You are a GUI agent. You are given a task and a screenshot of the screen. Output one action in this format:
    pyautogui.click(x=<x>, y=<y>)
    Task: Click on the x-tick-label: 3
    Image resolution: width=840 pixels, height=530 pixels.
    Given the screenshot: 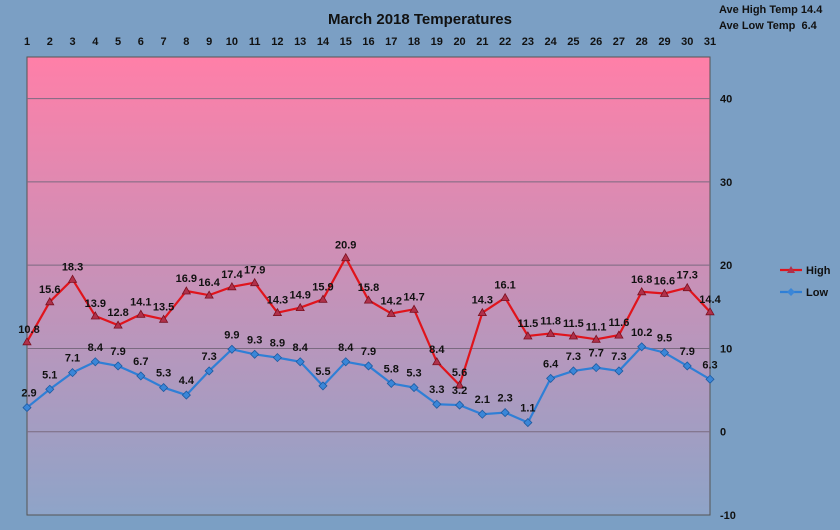 What is the action you would take?
    pyautogui.click(x=72, y=42)
    